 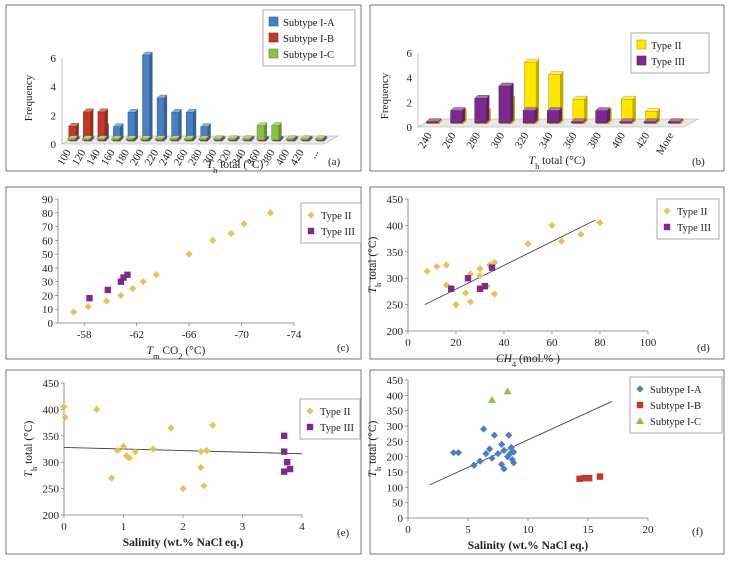 What do you see at coordinates (649, 530) in the screenshot?
I see `x-tick-label: 20` at bounding box center [649, 530].